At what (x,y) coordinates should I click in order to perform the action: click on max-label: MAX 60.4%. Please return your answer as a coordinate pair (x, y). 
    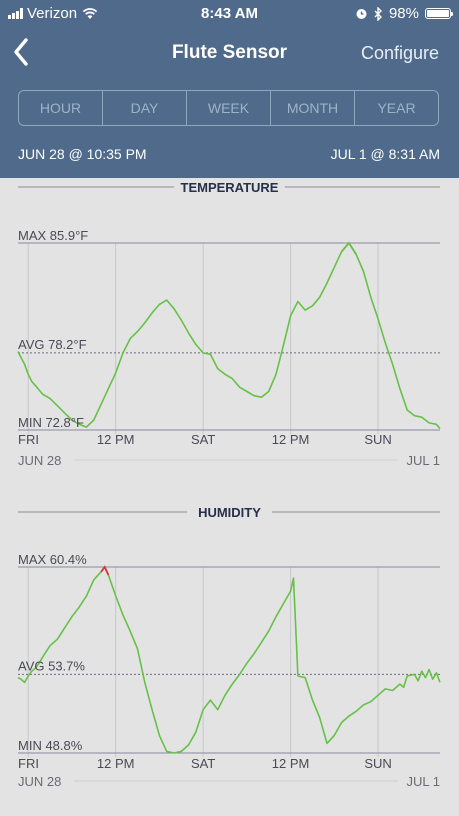
    Looking at the image, I should click on (52, 559).